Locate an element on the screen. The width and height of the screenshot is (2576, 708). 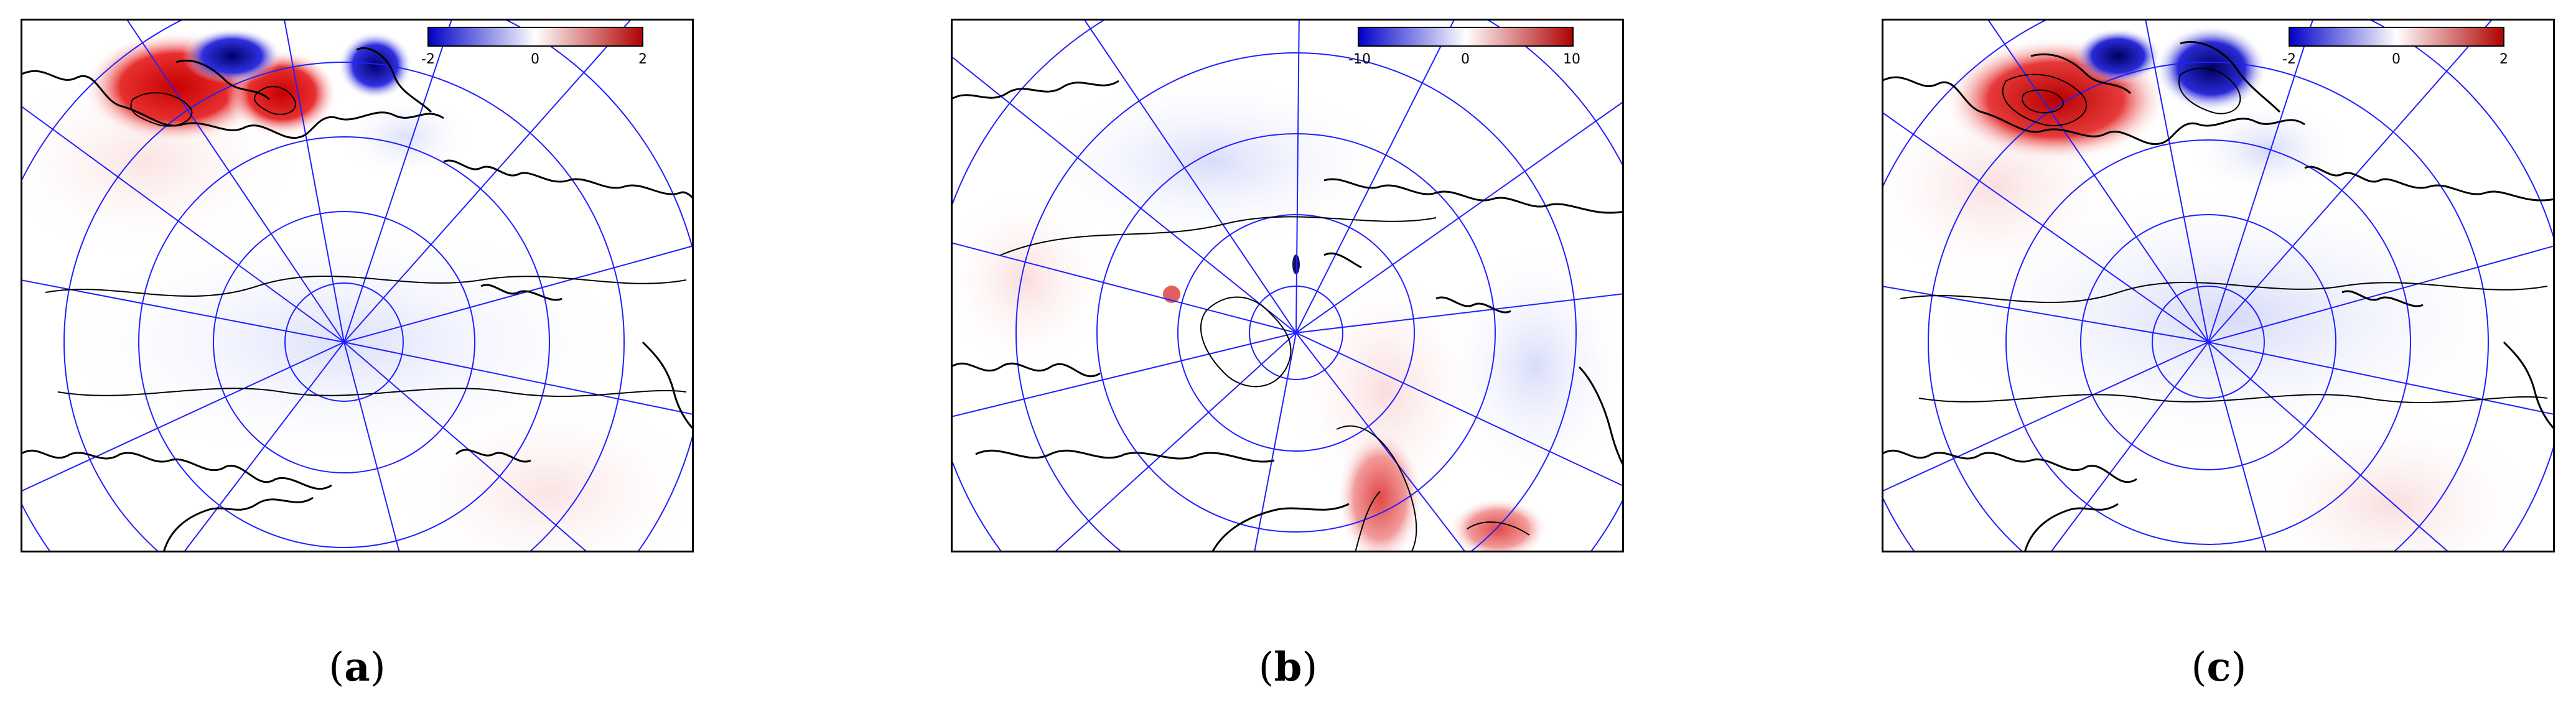
field-spot-negative is located at coordinates (1296, 264).